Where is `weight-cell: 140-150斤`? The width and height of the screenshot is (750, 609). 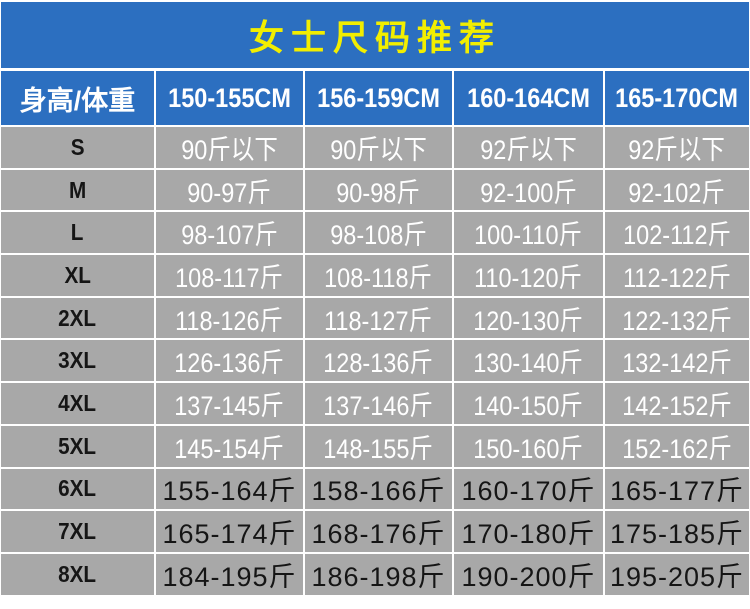 weight-cell: 140-150斤 is located at coordinates (528, 403).